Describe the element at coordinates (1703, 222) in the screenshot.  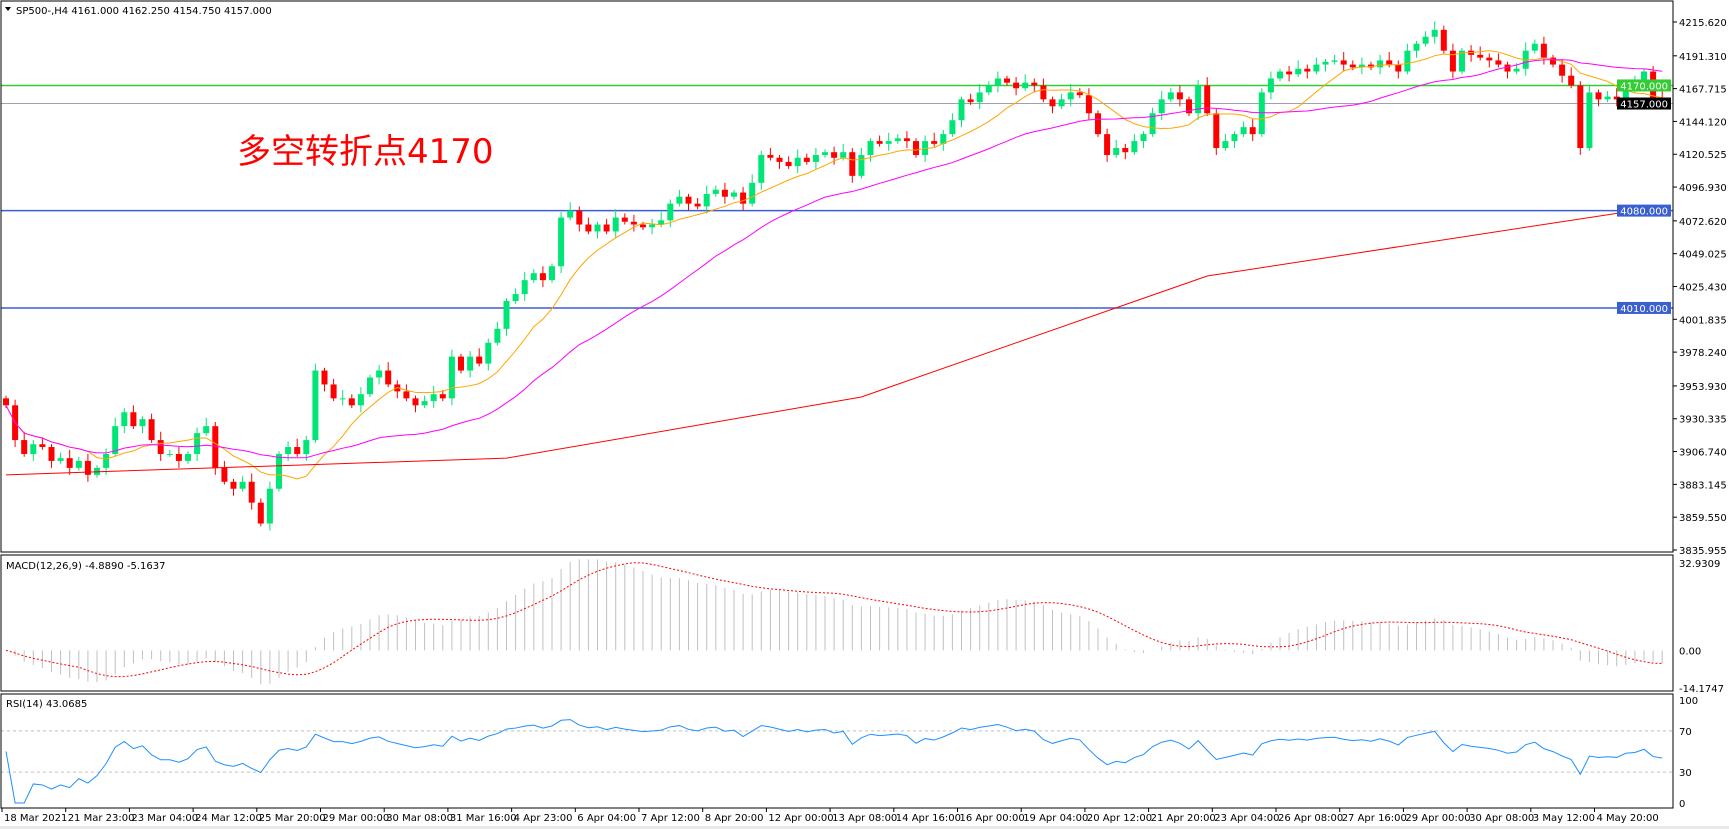
I see `y-tick-label: 4072.620` at that location.